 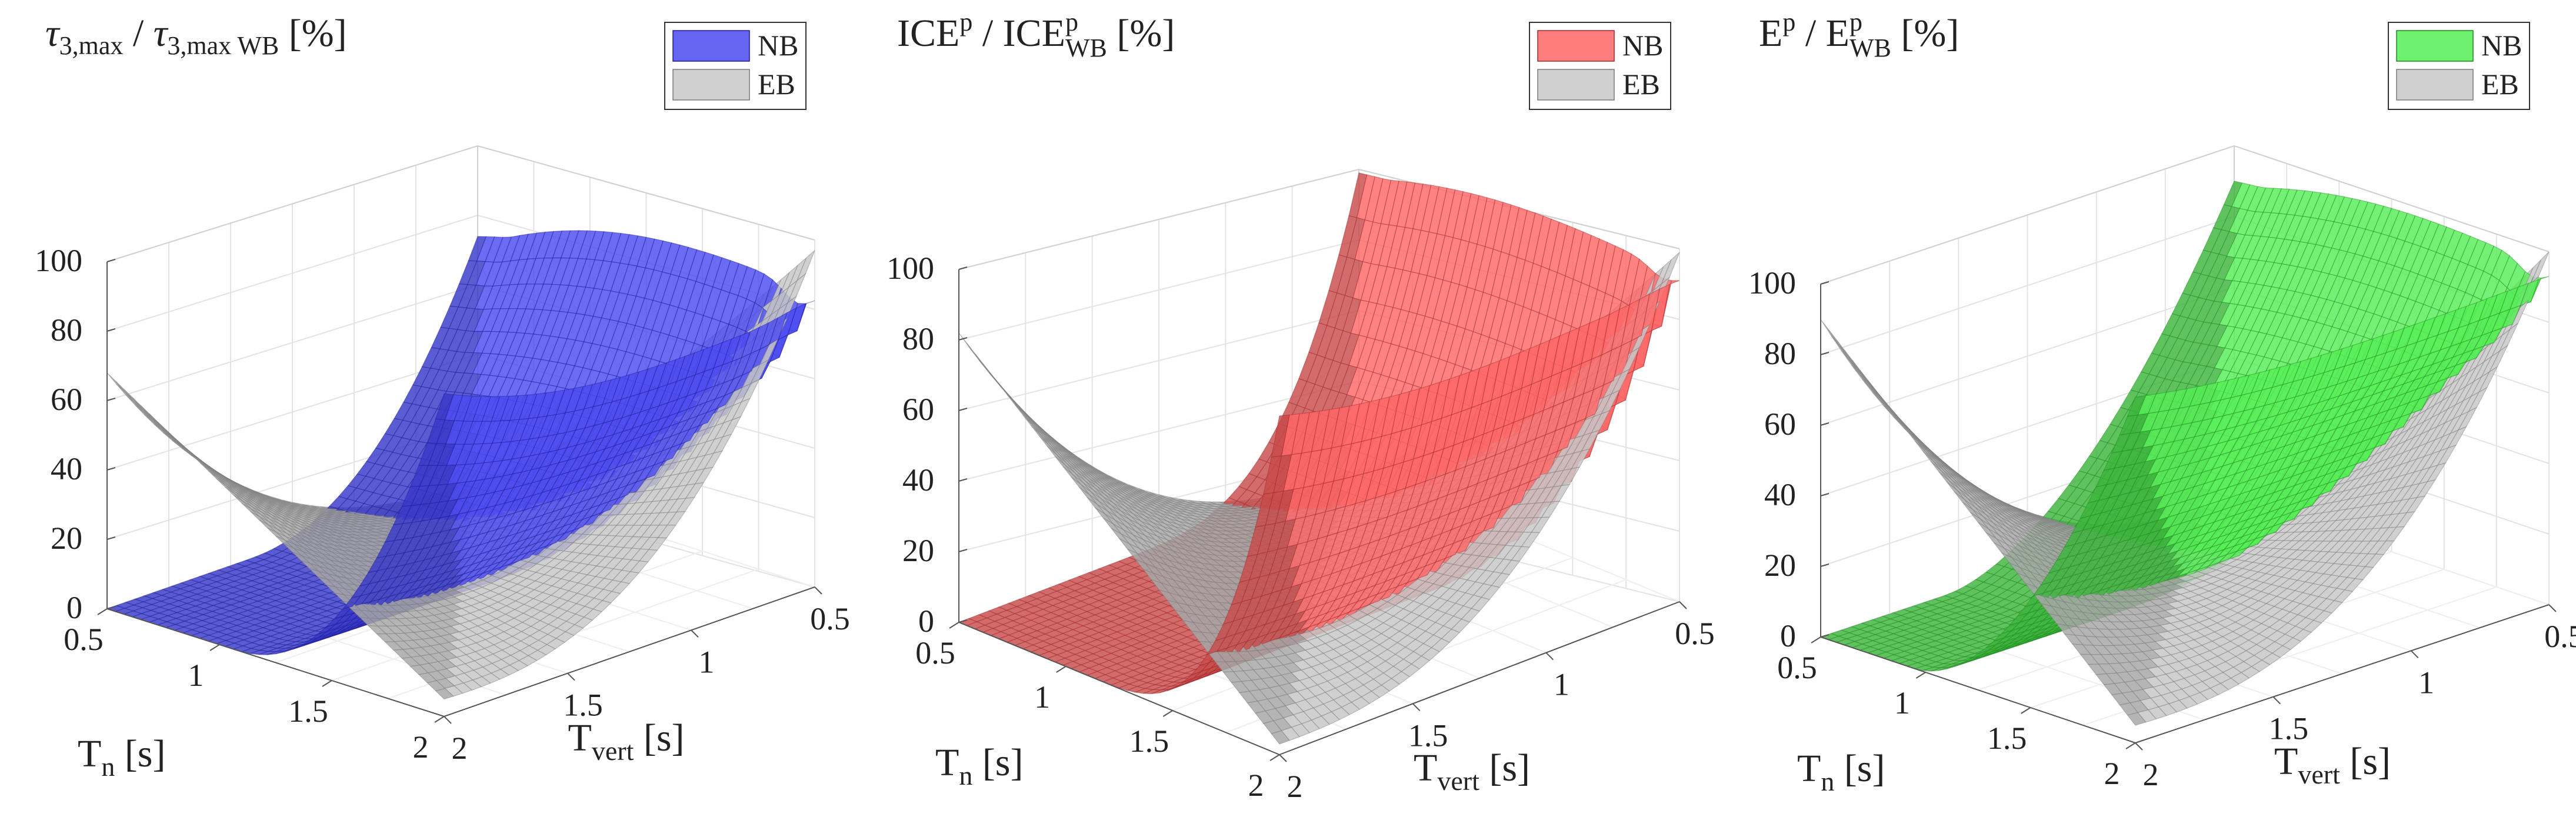 I want to click on y-tick-label: 1, so click(x=707, y=662).